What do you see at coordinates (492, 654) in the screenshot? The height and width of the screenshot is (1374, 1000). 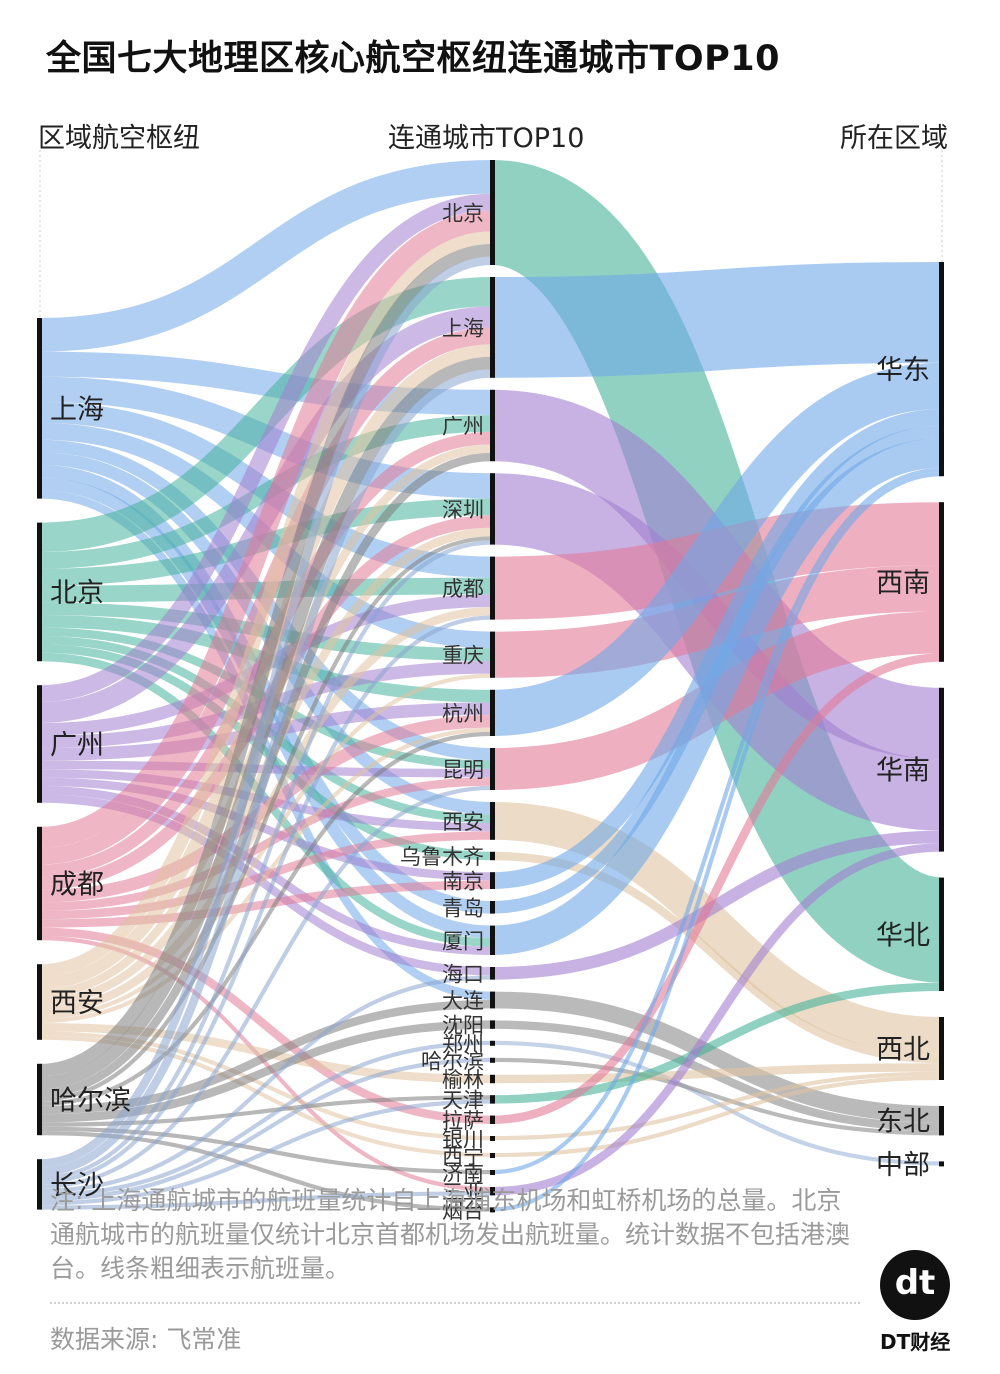 I see `city-bar-重庆` at bounding box center [492, 654].